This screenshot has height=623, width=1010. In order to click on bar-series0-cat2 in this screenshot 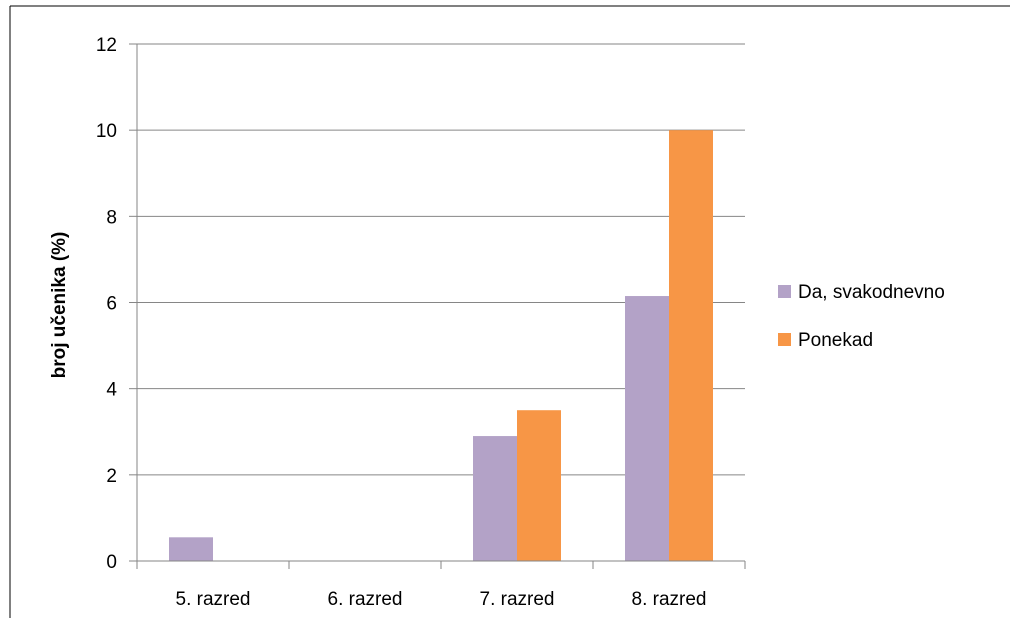, I will do `click(495, 498)`.